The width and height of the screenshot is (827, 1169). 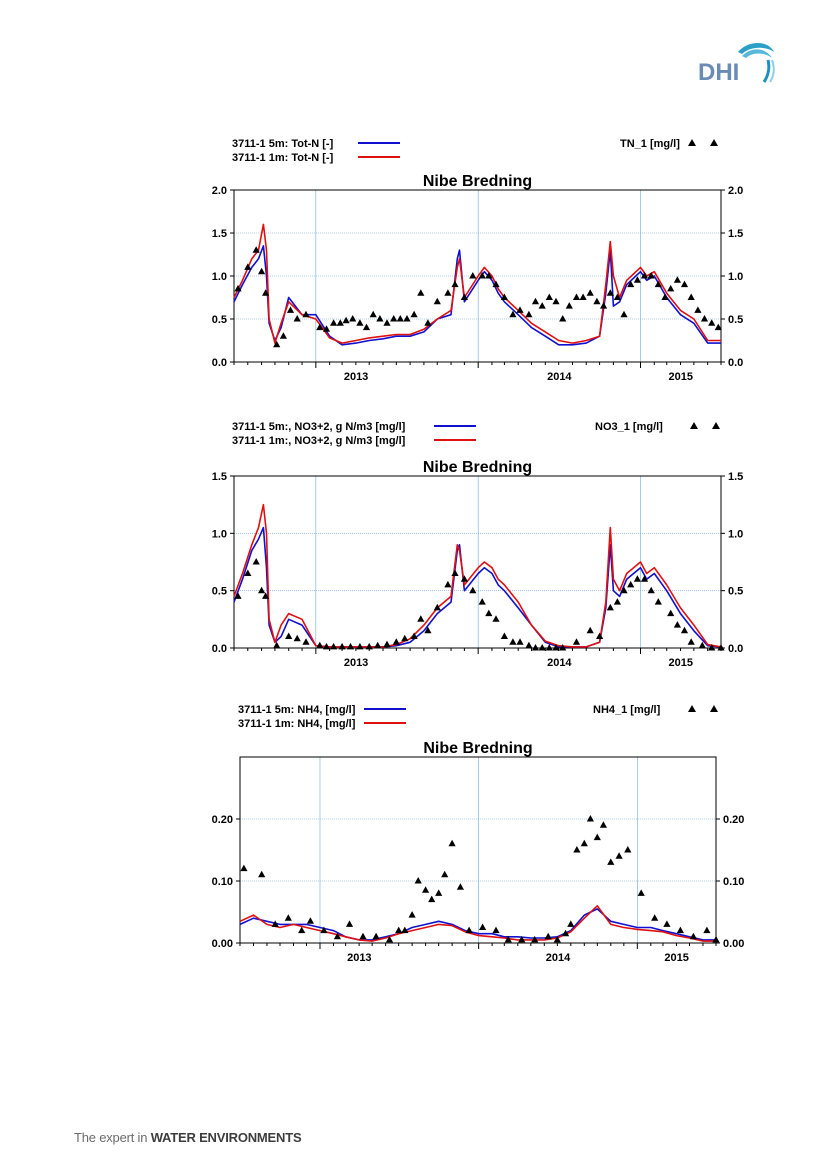 What do you see at coordinates (283, 144) in the screenshot?
I see `legend-label-1: 3711-1 5m: Tot-N [-]` at bounding box center [283, 144].